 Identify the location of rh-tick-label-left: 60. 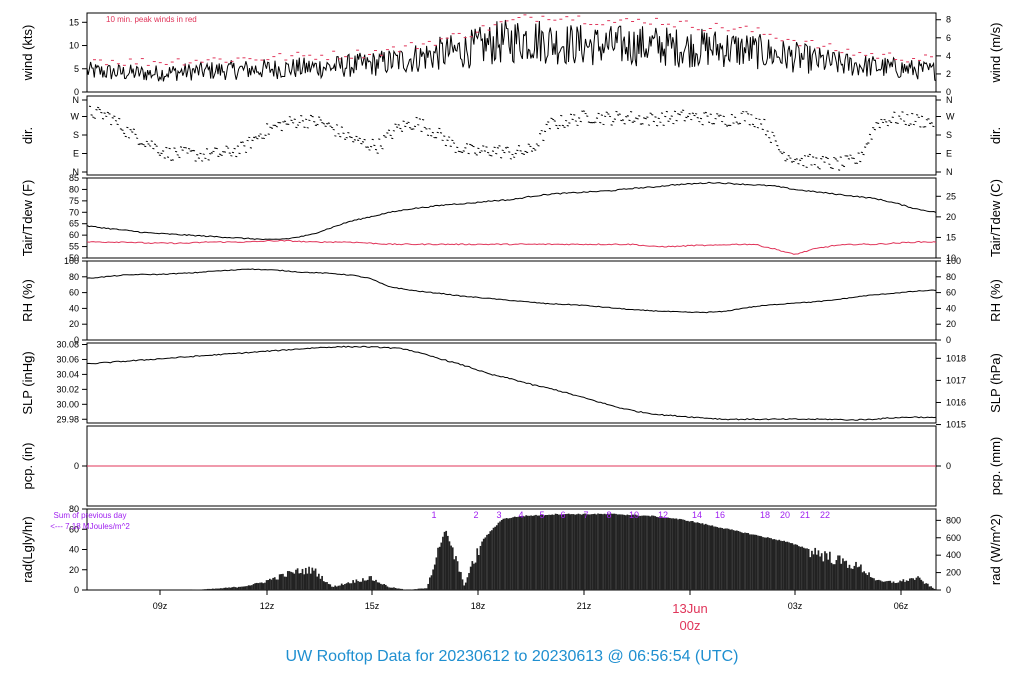
(74, 293).